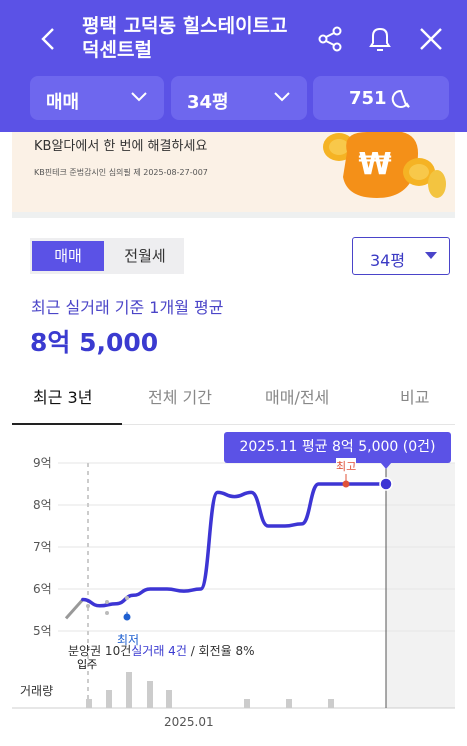 This screenshot has height=746, width=467. Describe the element at coordinates (42, 589) in the screenshot. I see `y-tick-label: 6억` at that location.